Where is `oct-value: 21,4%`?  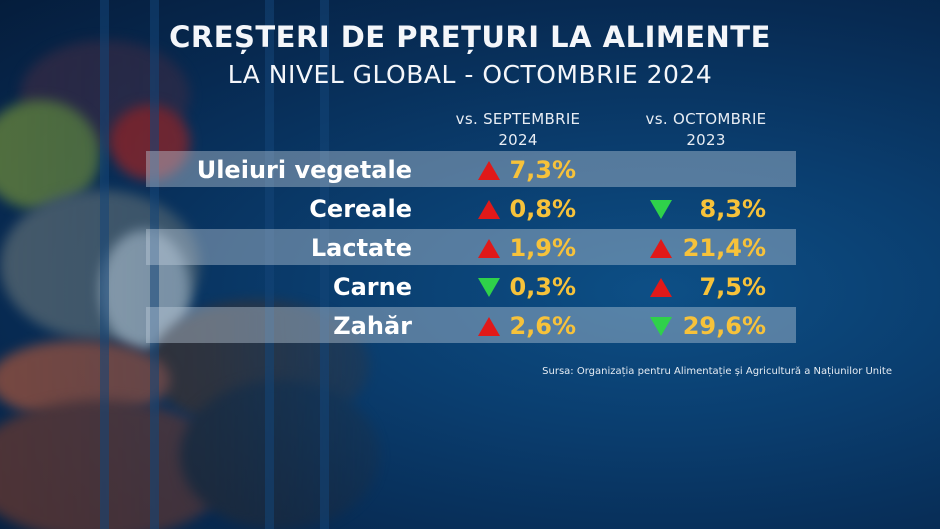
oct-value: 21,4% is located at coordinates (724, 248).